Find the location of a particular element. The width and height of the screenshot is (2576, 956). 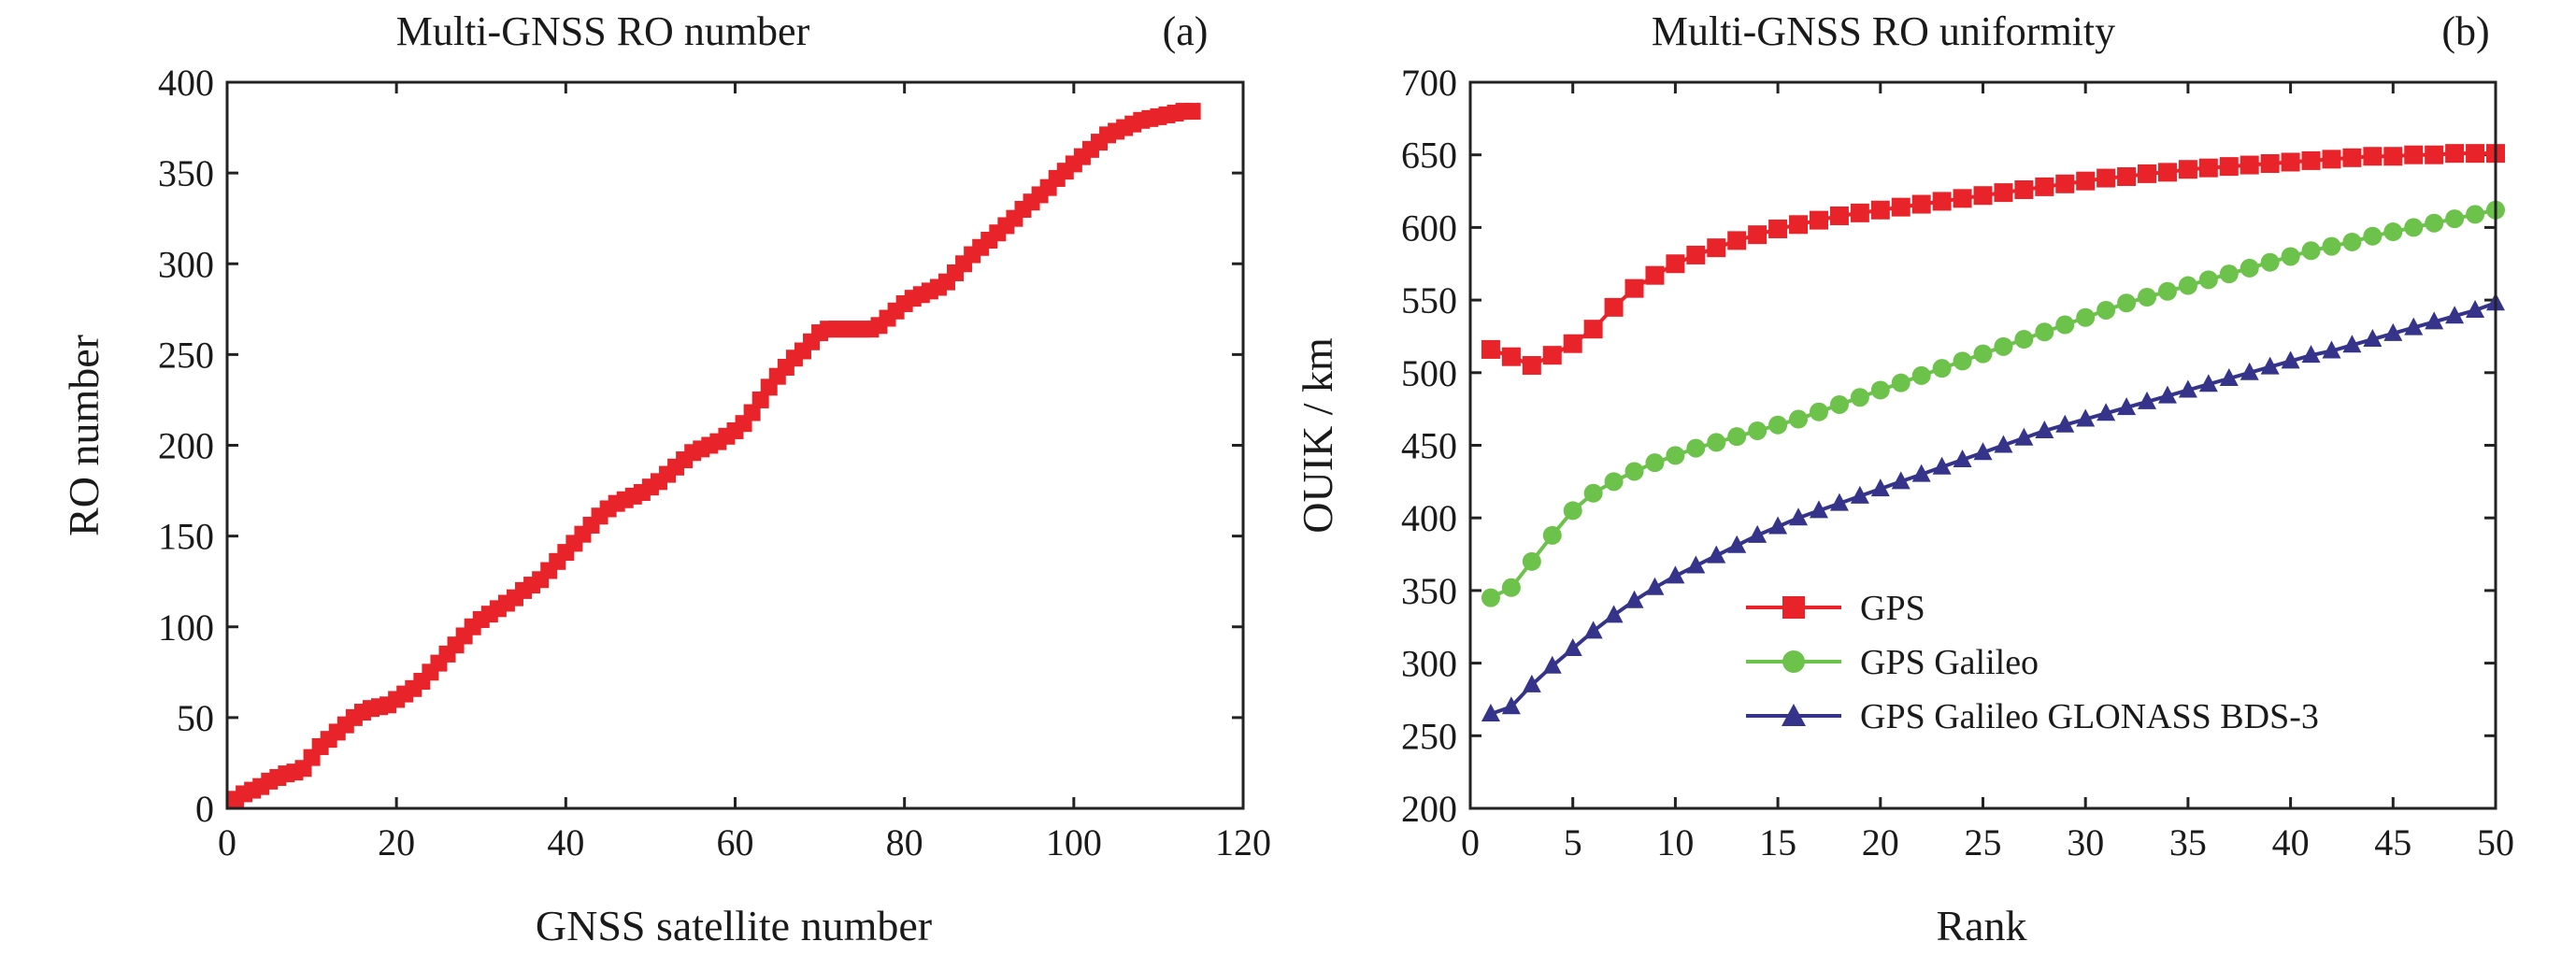

legend-marker-all is located at coordinates (1794, 715).